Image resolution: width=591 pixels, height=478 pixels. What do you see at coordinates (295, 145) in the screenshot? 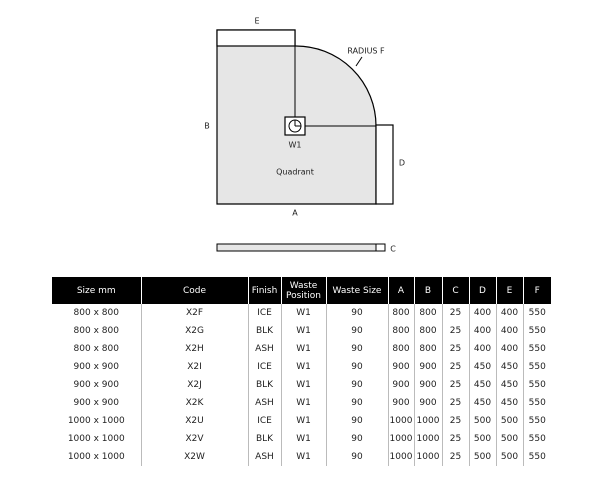
I see `label: W1` at bounding box center [295, 145].